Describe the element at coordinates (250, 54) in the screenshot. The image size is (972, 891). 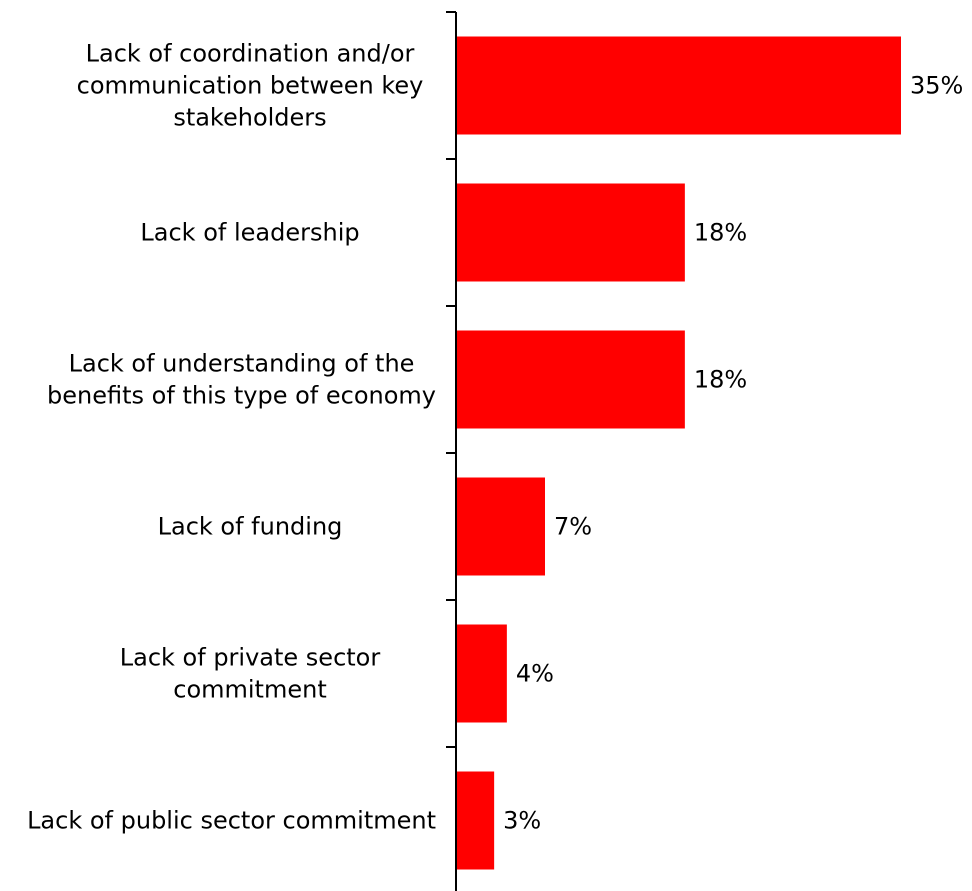
I see `category-label-line: Lack of coordination and/or` at that location.